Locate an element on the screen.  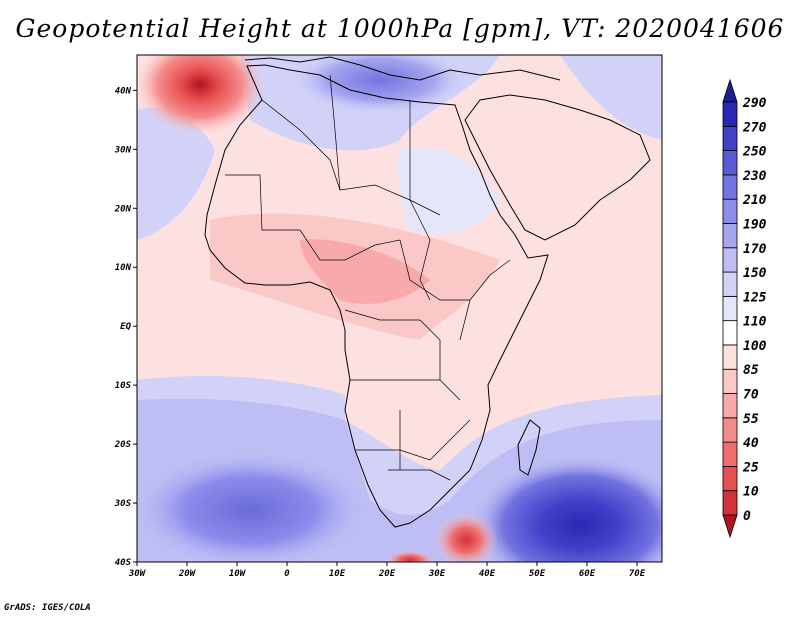
colorbar-label: 85 is located at coordinates (751, 370).